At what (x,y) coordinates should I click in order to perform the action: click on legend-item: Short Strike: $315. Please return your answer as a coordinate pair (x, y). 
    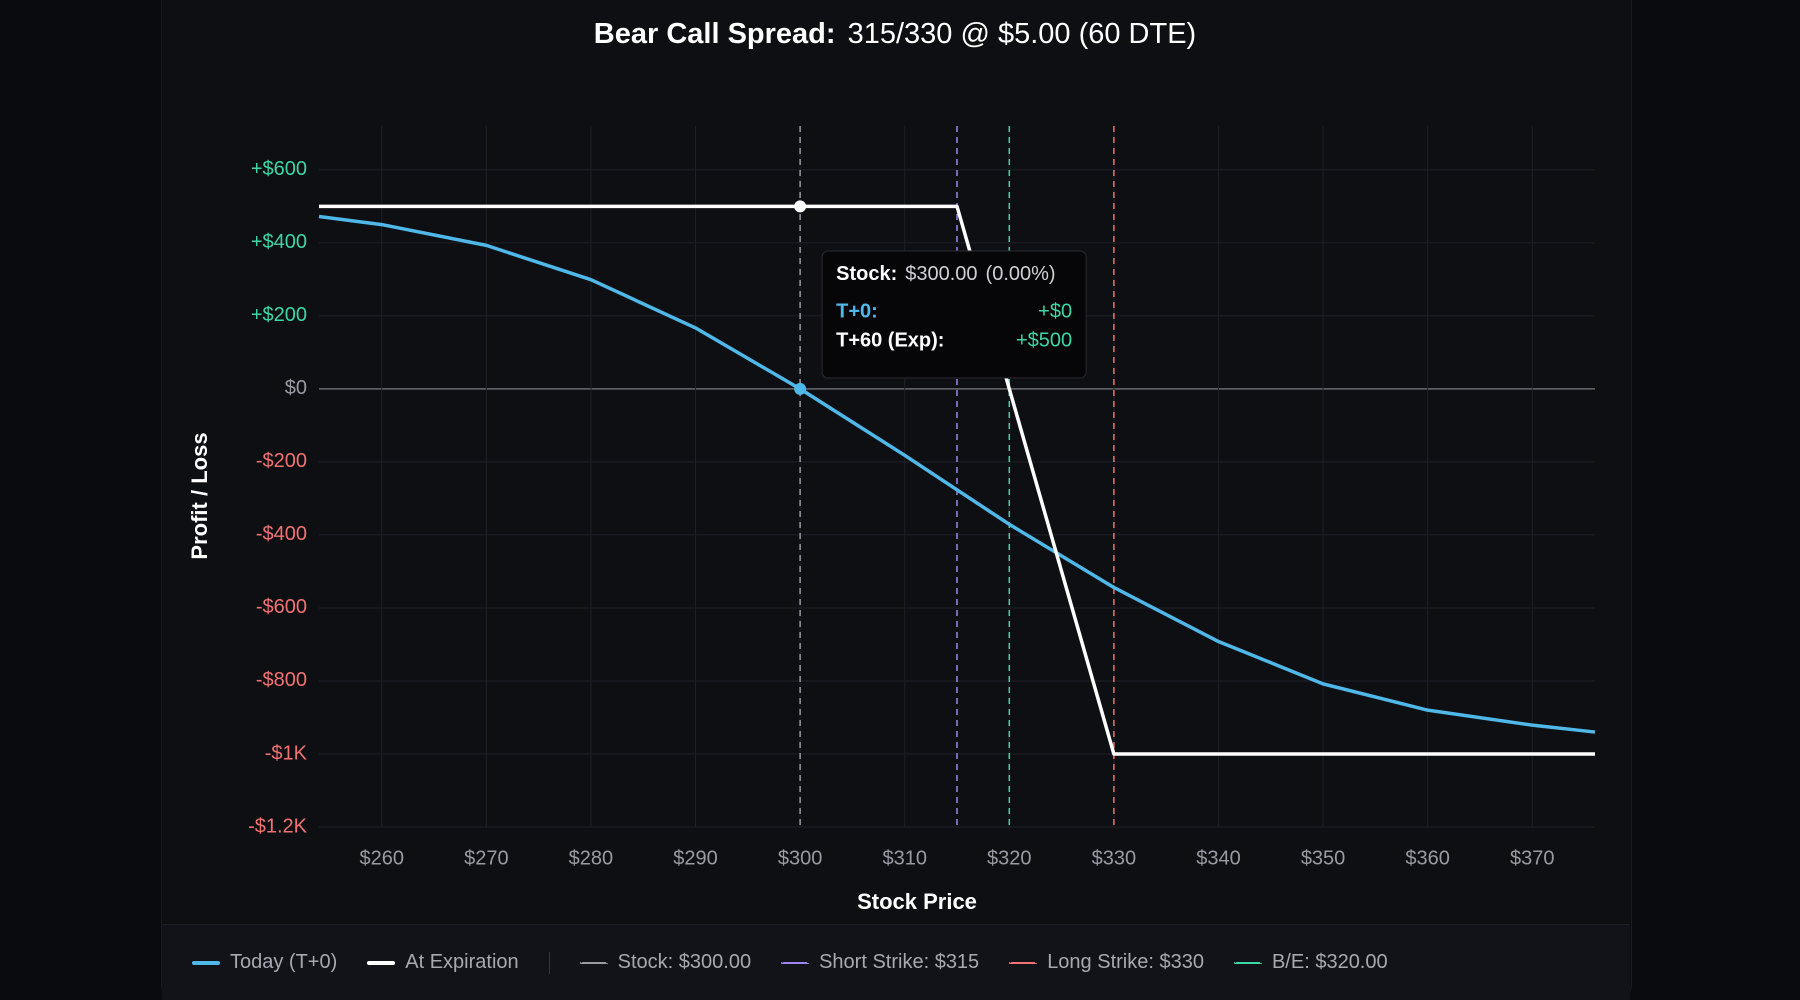
    Looking at the image, I should click on (880, 962).